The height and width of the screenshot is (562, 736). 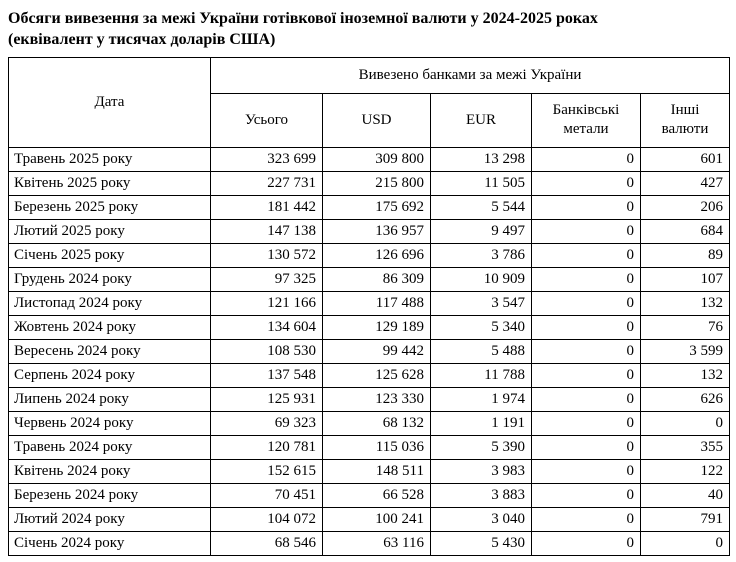 I want to click on table-row: Червень 2024 року 69 323 68 132 1 191 0 0, so click(x=369, y=423).